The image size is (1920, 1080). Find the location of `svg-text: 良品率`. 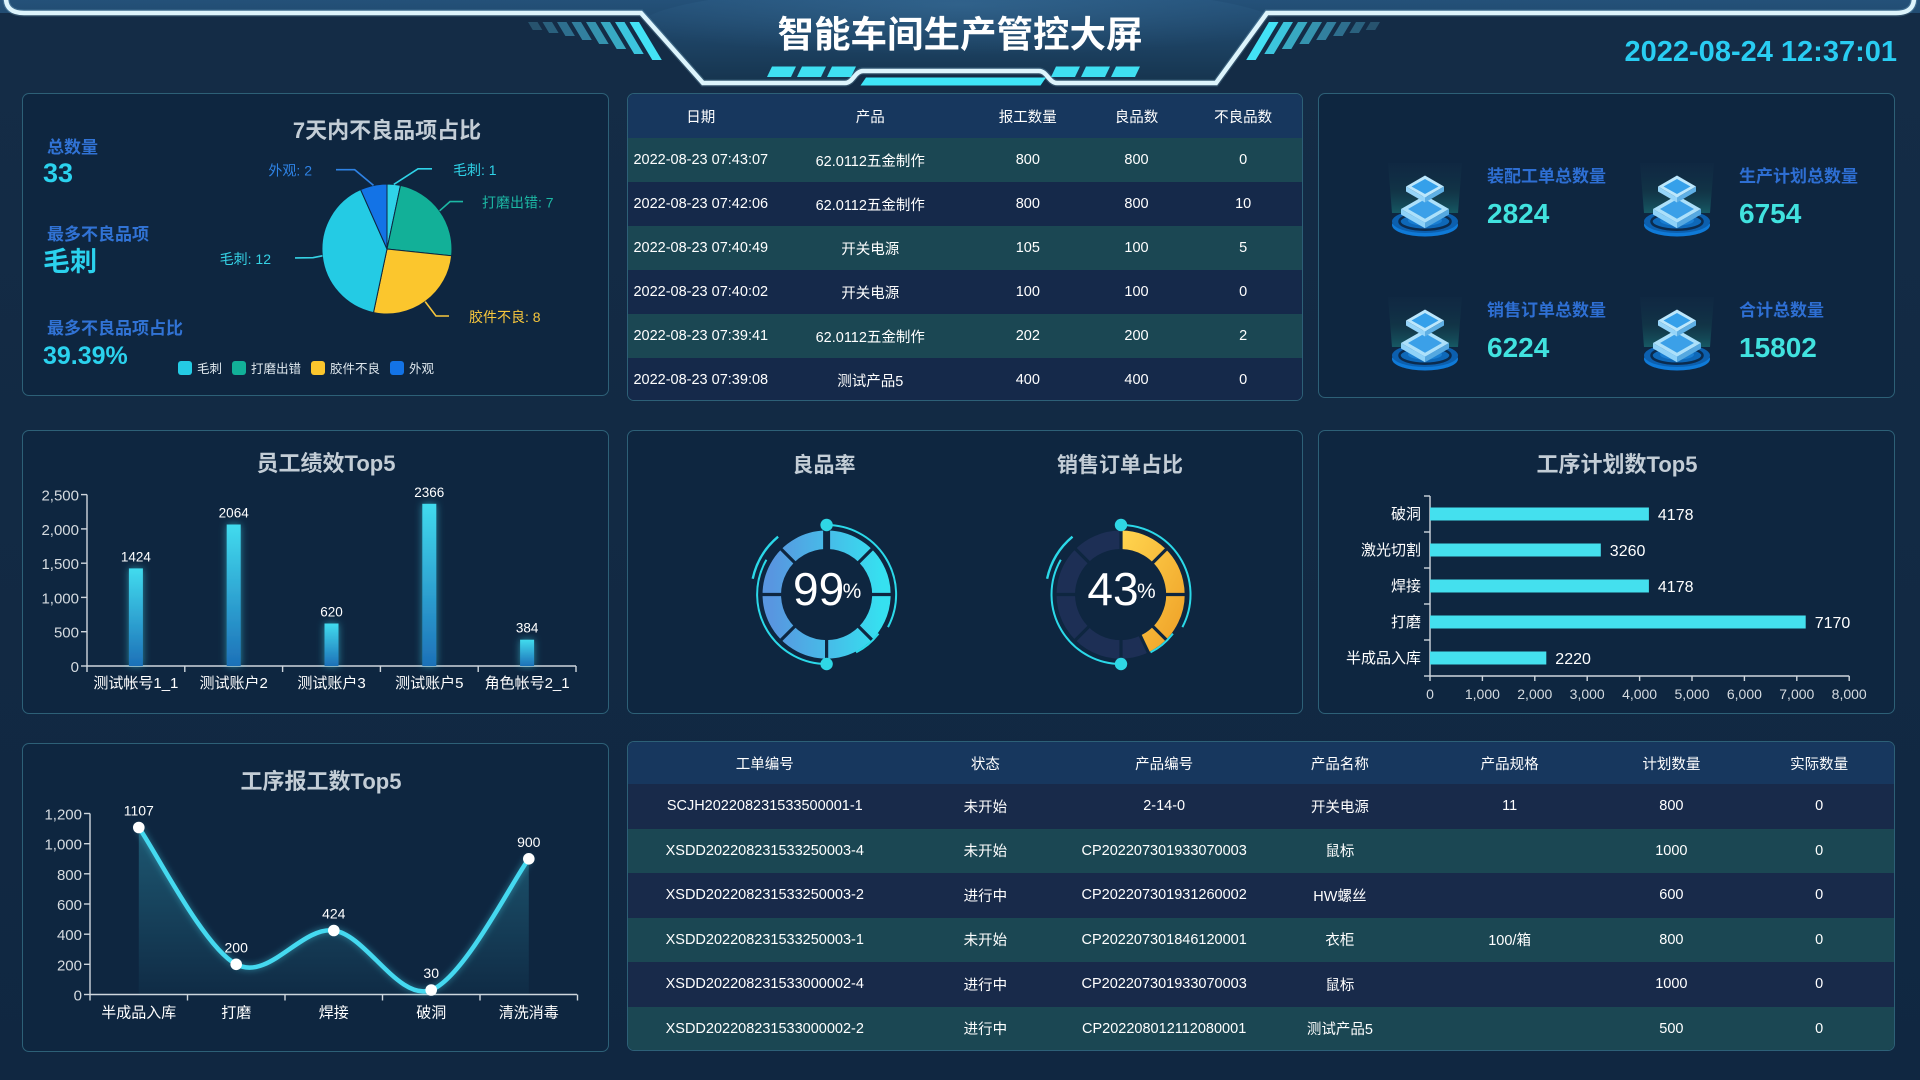

svg-text: 良品率 is located at coordinates (824, 465).